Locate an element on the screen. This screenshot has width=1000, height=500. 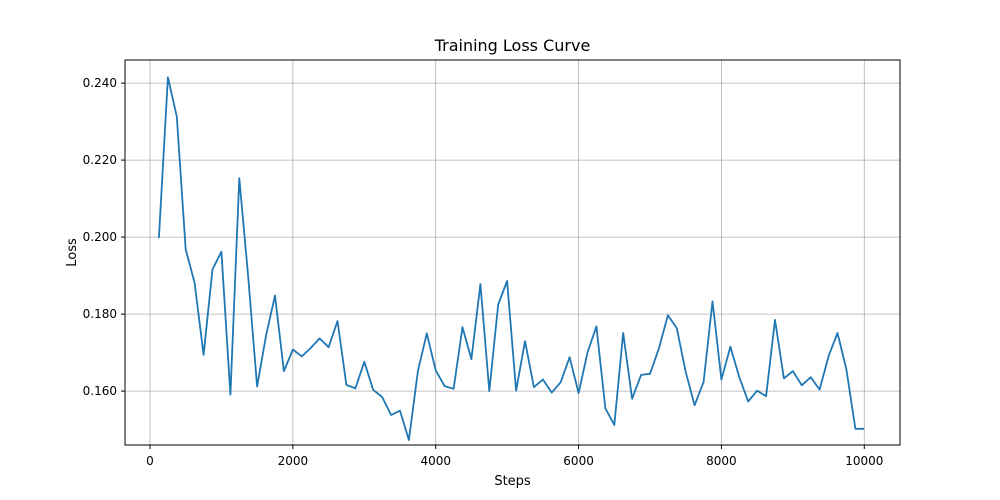
y-tick-label: 0.160 is located at coordinates (100, 391).